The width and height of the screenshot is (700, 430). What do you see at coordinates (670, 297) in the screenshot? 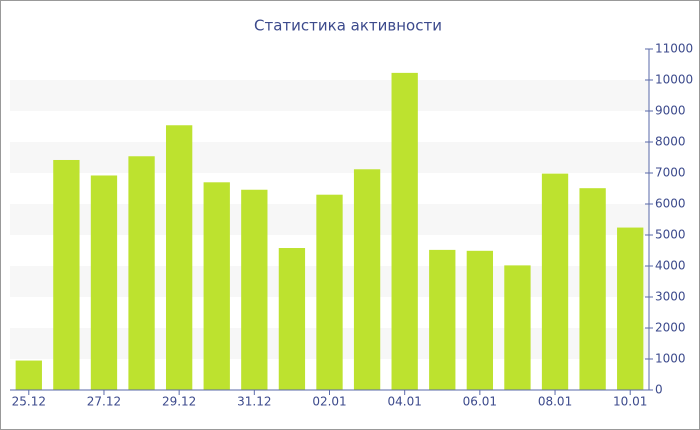
I see `y-tick-label: 3000` at bounding box center [670, 297].